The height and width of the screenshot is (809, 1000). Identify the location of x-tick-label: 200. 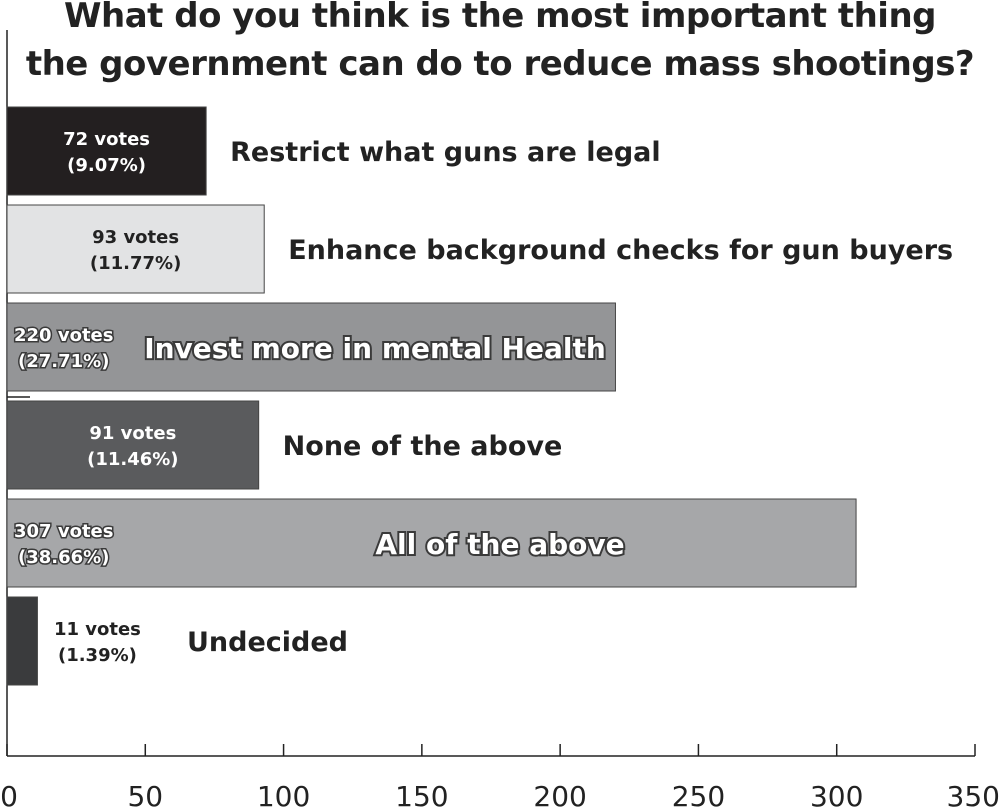
(559, 794).